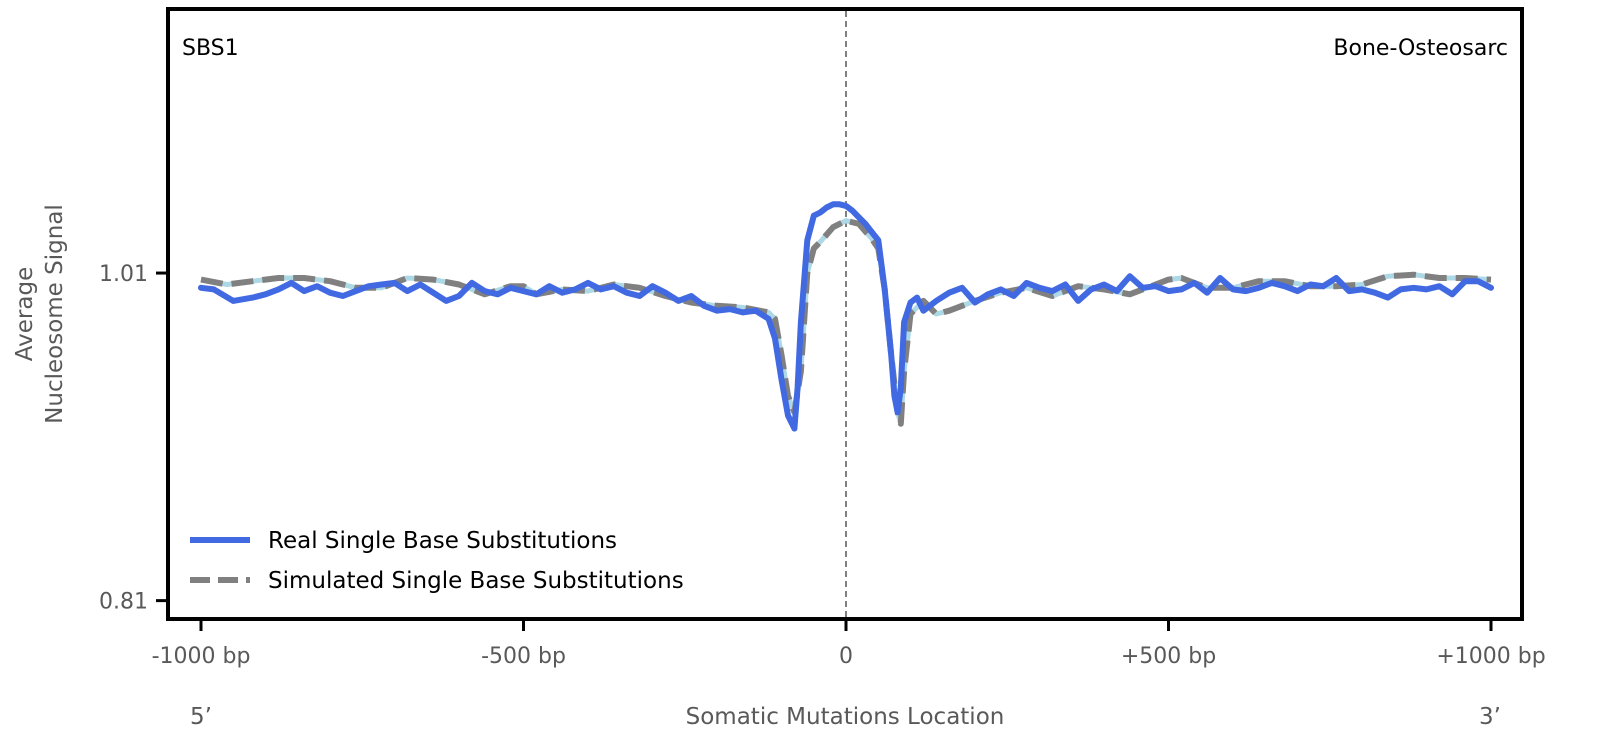 The image size is (1603, 756). Describe the element at coordinates (523, 656) in the screenshot. I see `x-tick-label: -500 bp` at that location.